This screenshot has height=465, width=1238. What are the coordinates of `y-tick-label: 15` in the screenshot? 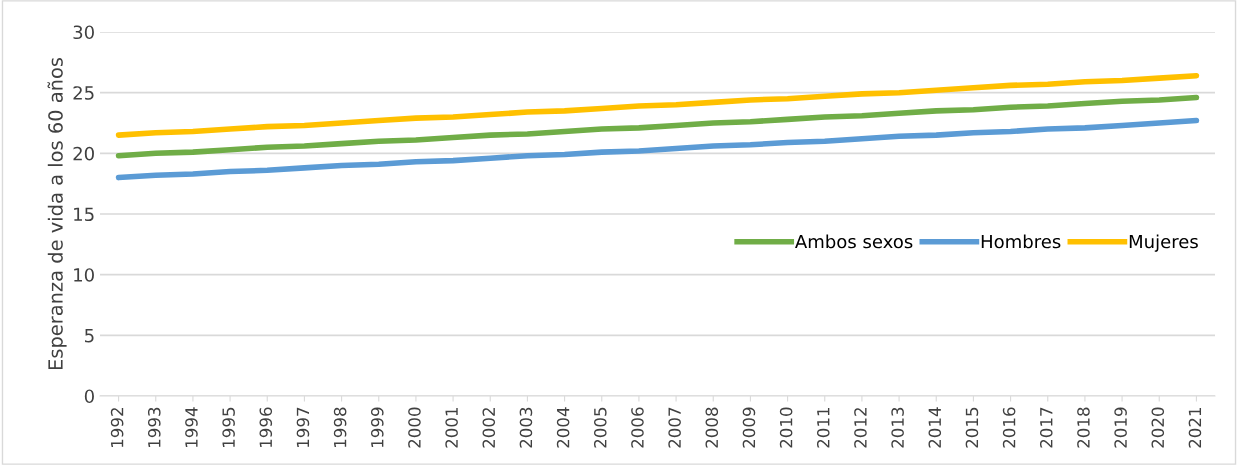 It's located at (84, 214).